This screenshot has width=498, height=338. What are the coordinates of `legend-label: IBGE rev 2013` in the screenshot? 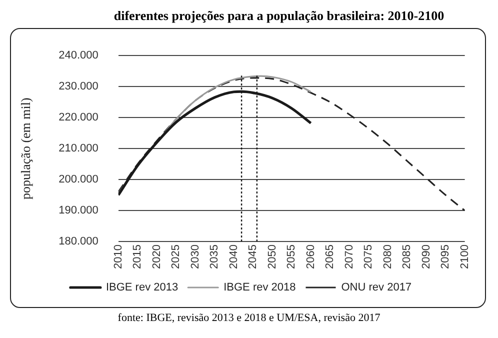 It's located at (142, 288).